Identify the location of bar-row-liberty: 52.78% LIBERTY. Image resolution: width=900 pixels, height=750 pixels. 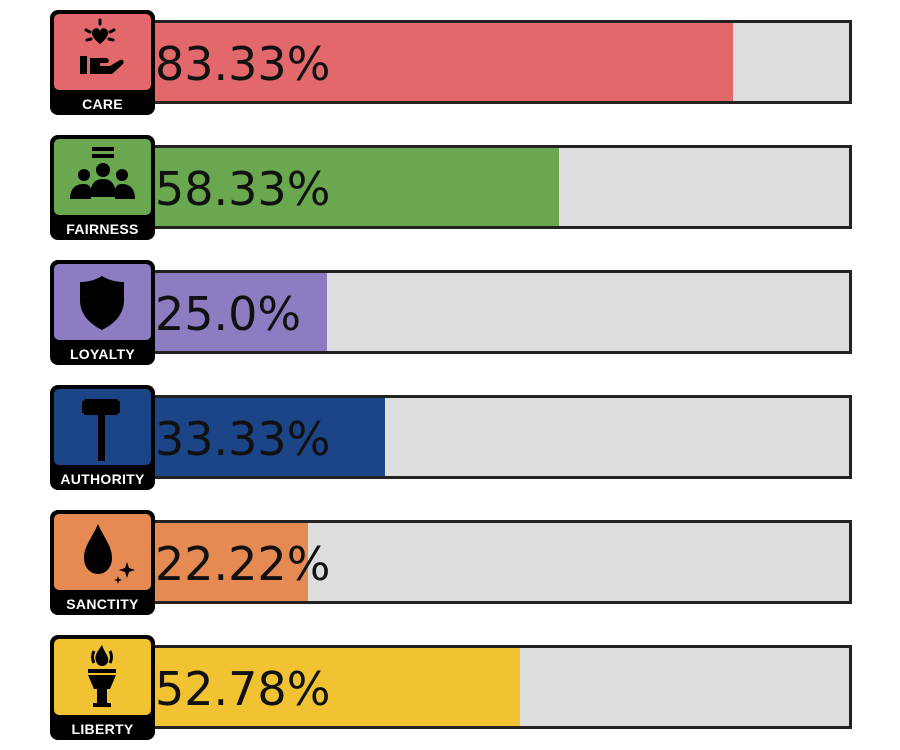
(451, 687).